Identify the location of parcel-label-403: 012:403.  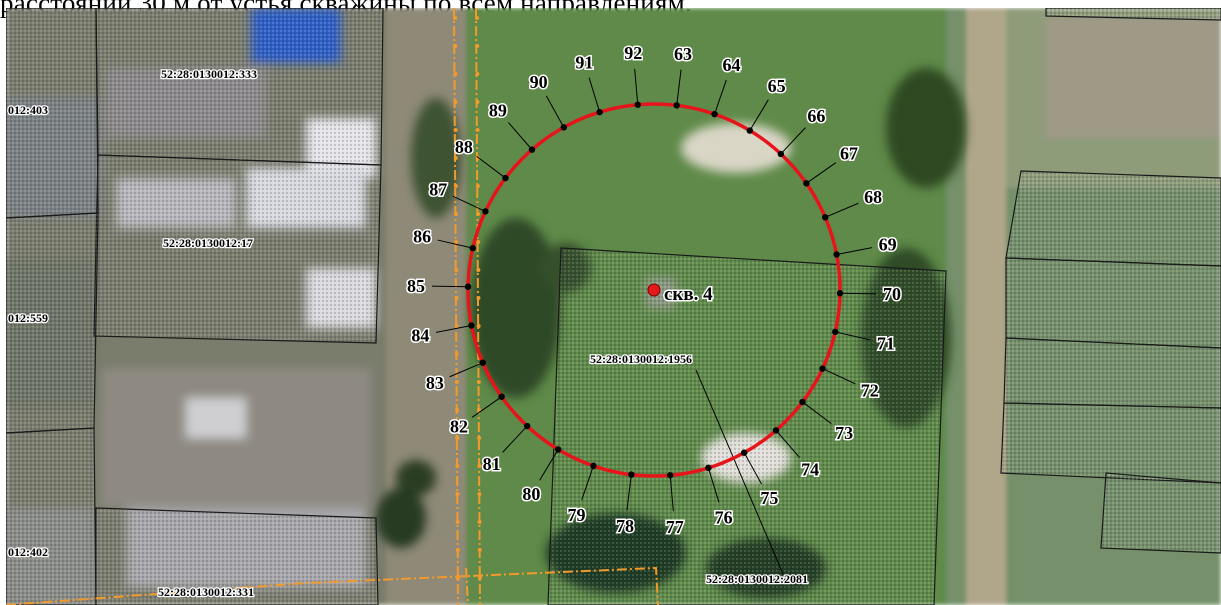
(28, 110).